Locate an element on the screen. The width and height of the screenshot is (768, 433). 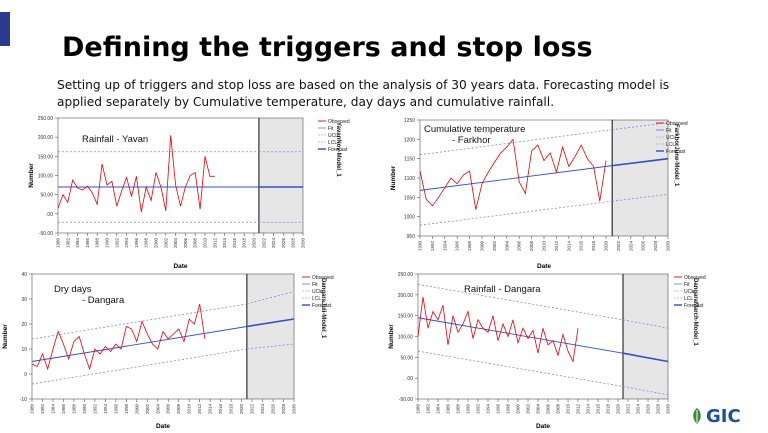
x-tick-label: 1998 is located at coordinates (126, 409).